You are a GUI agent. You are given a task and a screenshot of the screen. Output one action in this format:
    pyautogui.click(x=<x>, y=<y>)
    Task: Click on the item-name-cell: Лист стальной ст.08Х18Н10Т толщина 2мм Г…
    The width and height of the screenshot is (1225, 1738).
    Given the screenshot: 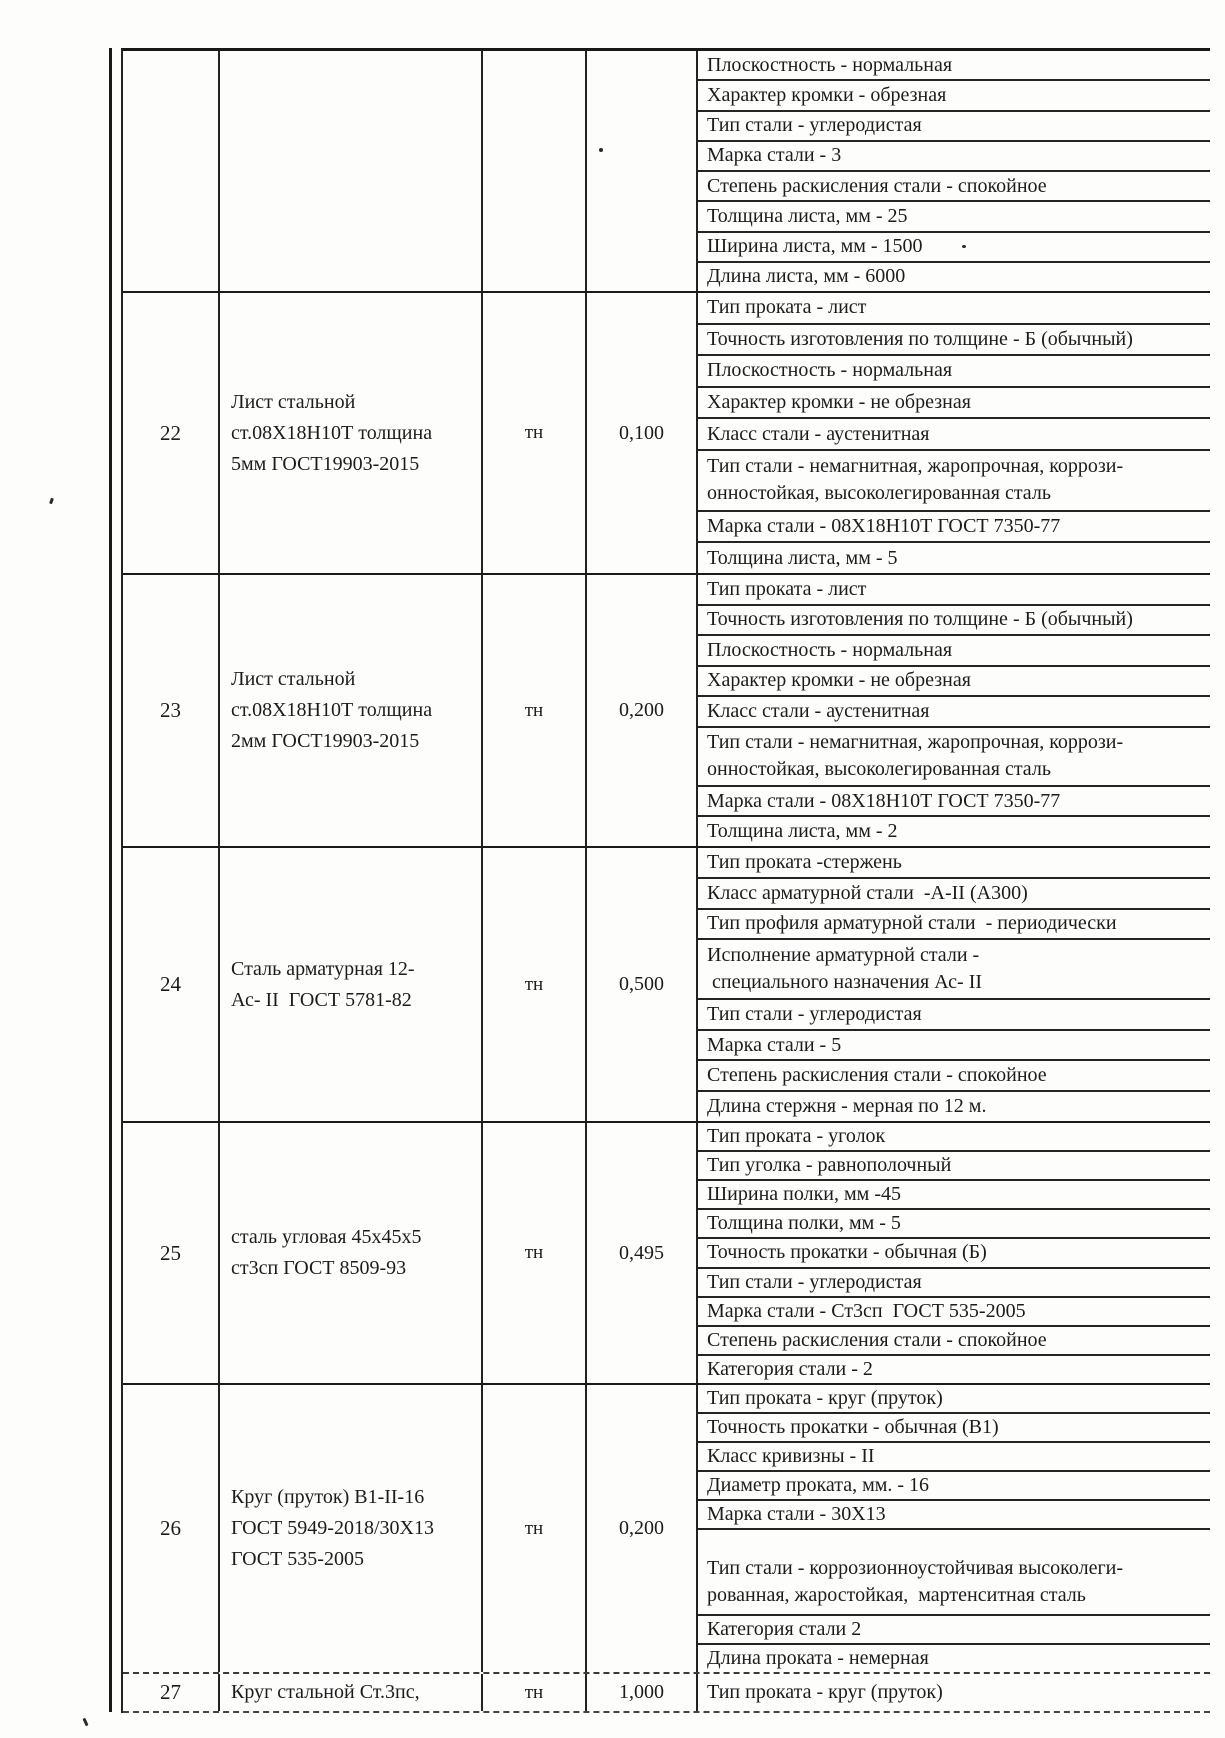 What is the action you would take?
    pyautogui.click(x=351, y=710)
    